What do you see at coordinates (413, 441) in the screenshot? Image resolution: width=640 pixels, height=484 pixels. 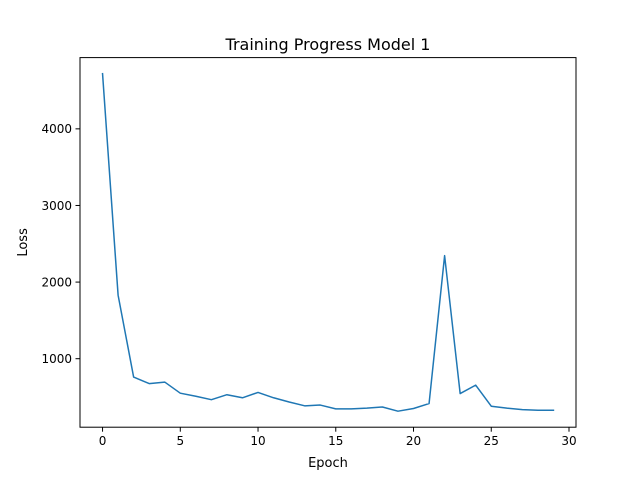 I see `x-tick-label: 20` at bounding box center [413, 441].